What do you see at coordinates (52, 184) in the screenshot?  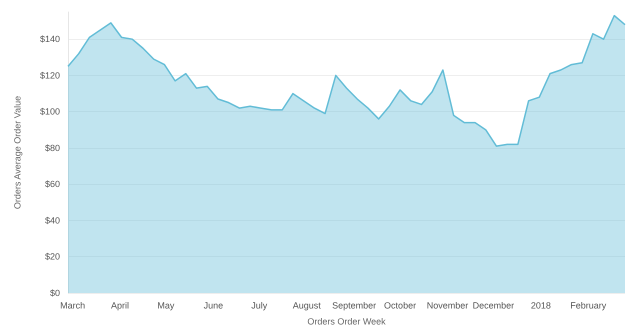 I see `y-tick-label: $60` at bounding box center [52, 184].